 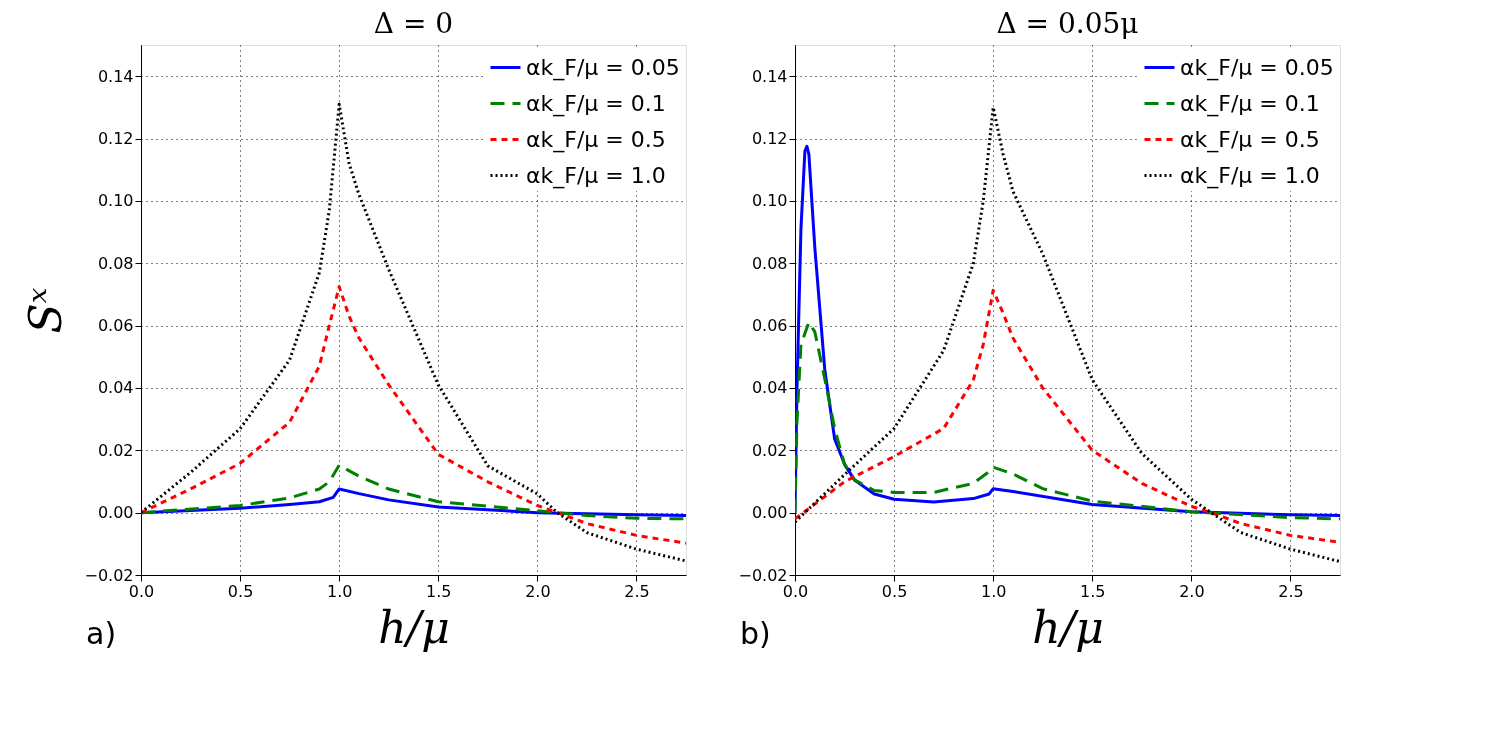 I want to click on chart-title: Δ = 0.05μ, so click(x=1067, y=23).